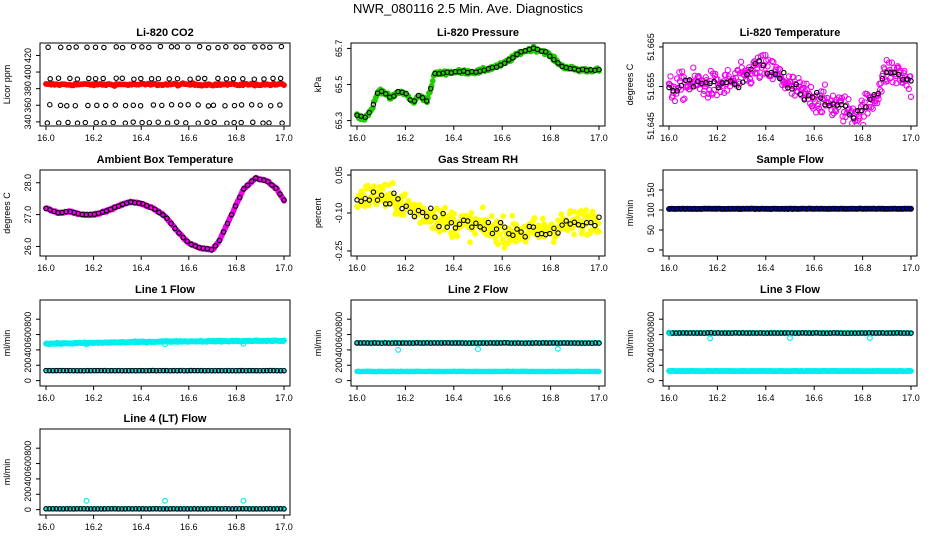 This screenshot has width=936, height=540. I want to click on panel-title: Li-820 Temperature, so click(790, 33).